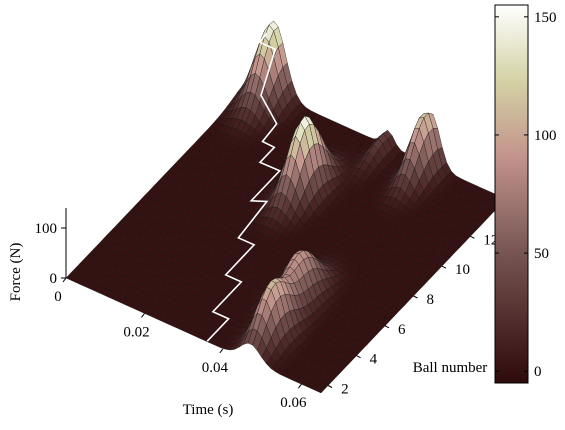  Describe the element at coordinates (58, 297) in the screenshot. I see `x-tick-label: 0` at that location.